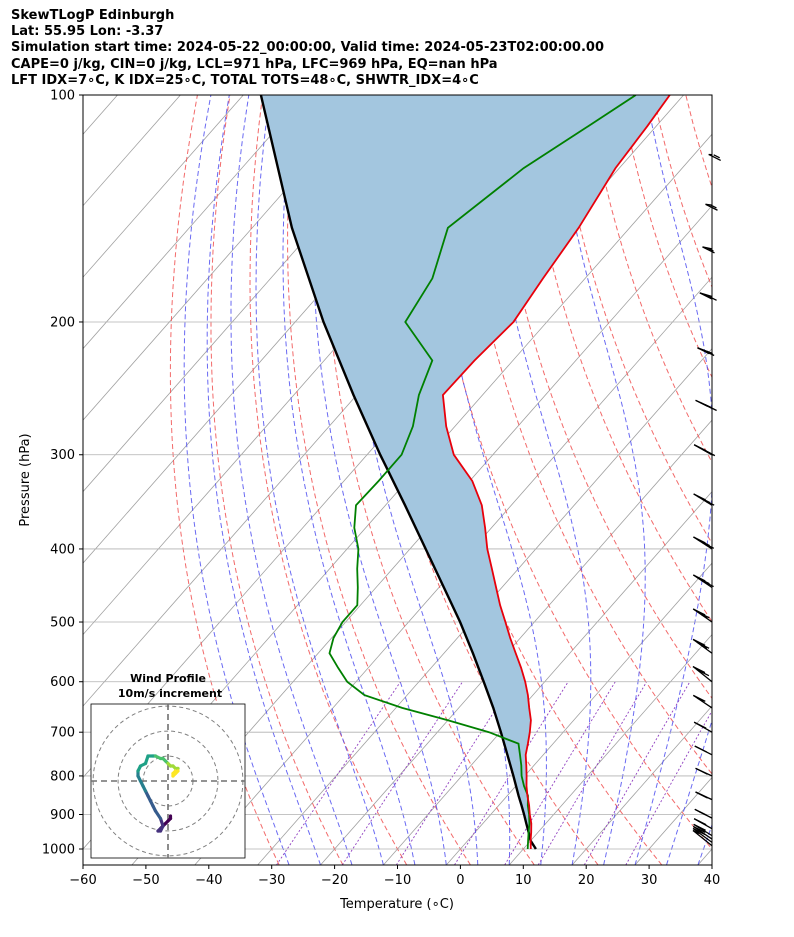 This screenshot has height=937, width=794. What do you see at coordinates (208, 880) in the screenshot?
I see `x-tick-label: −40` at bounding box center [208, 880].